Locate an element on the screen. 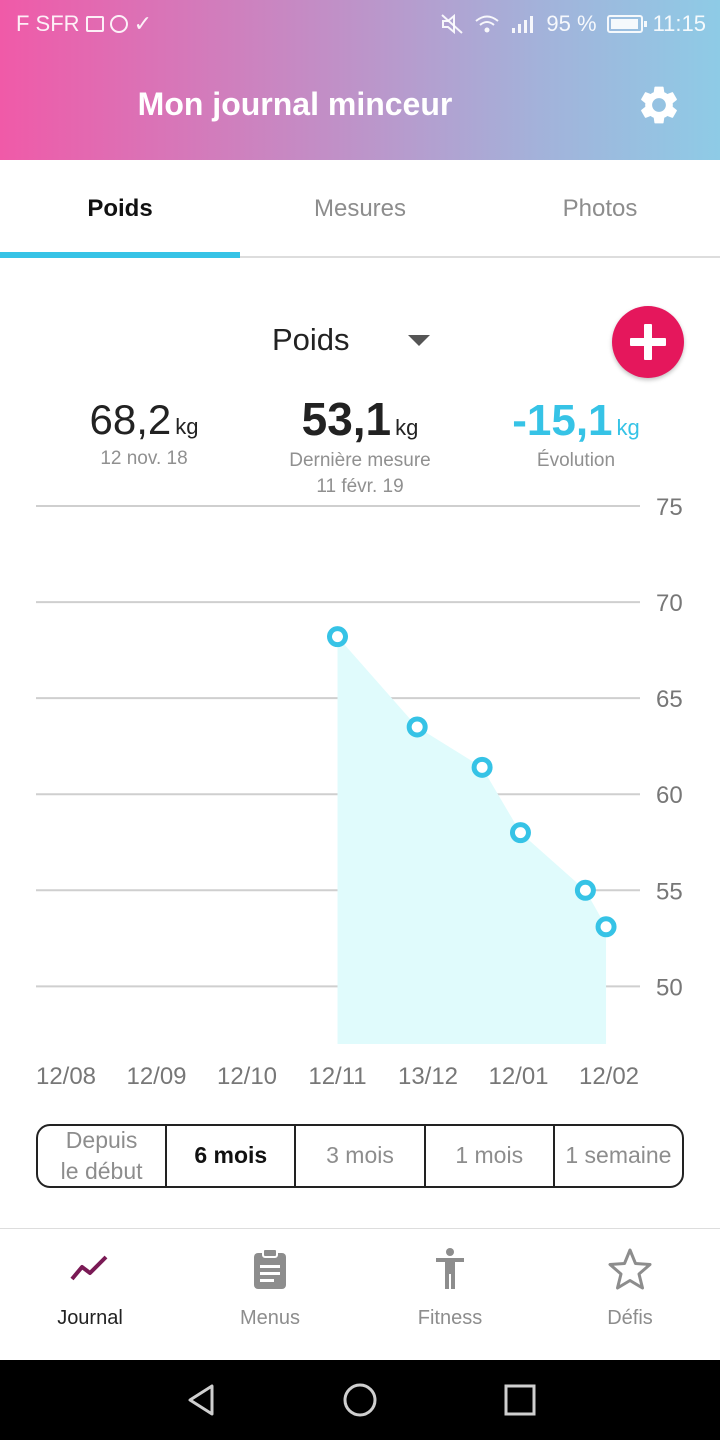 Image resolution: width=720 pixels, height=1440 pixels. battery-percent: 95 % is located at coordinates (571, 23).